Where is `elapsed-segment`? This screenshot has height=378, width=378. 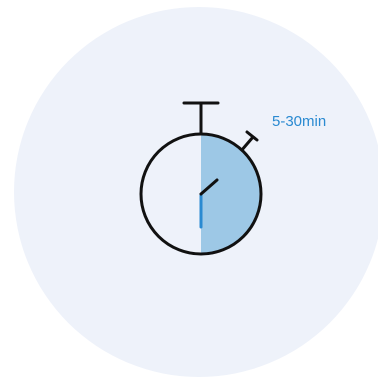
elapsed-segment is located at coordinates (231, 194).